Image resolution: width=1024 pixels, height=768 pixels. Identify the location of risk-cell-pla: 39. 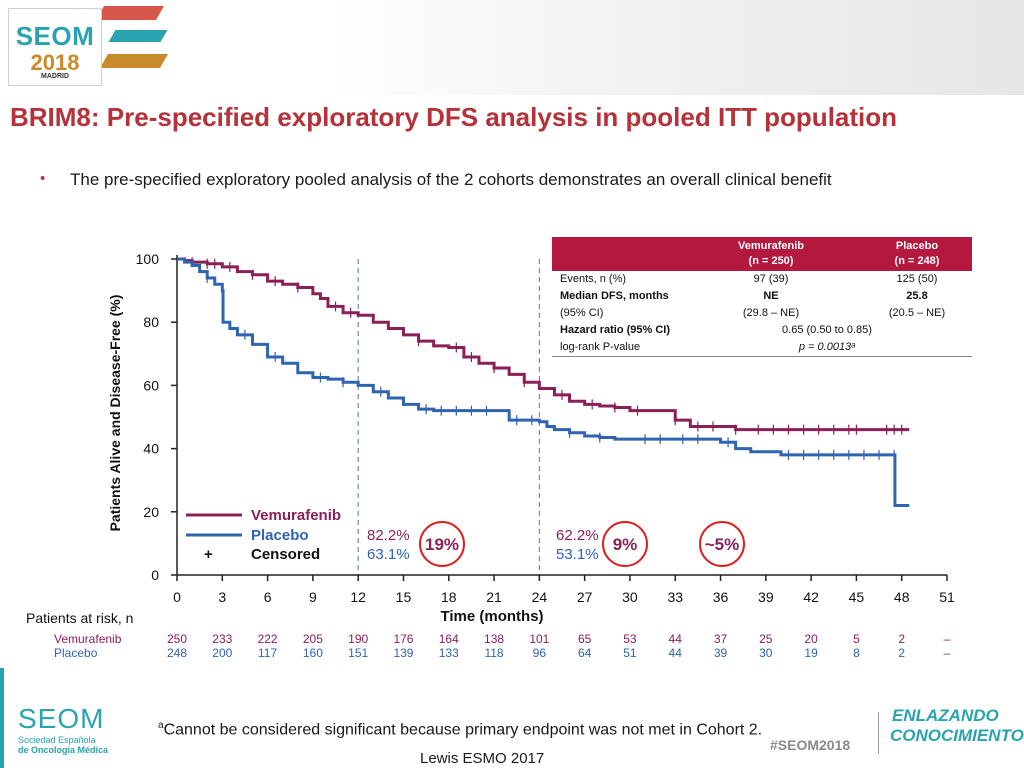
(720, 653).